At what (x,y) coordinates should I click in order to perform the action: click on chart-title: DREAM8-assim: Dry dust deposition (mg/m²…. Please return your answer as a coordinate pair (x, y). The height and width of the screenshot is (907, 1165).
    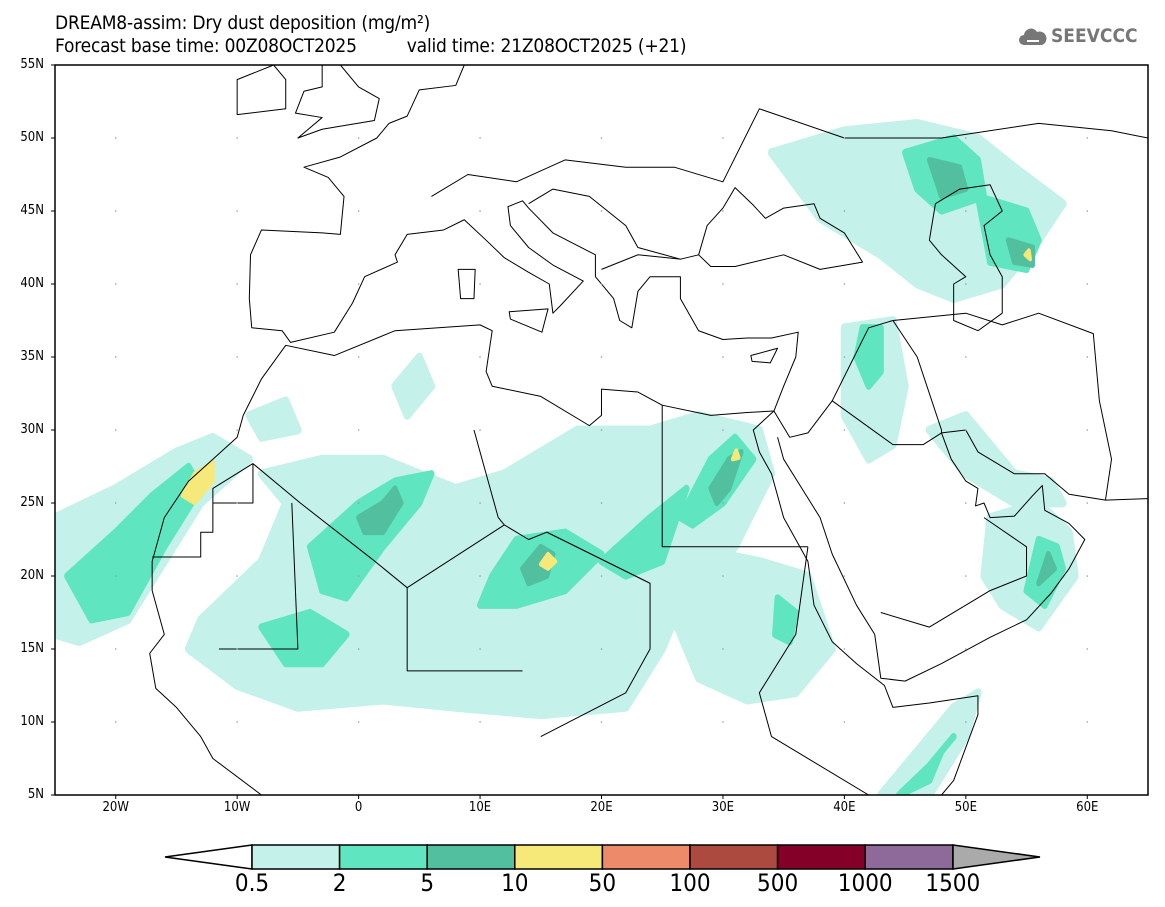
    Looking at the image, I should click on (243, 23).